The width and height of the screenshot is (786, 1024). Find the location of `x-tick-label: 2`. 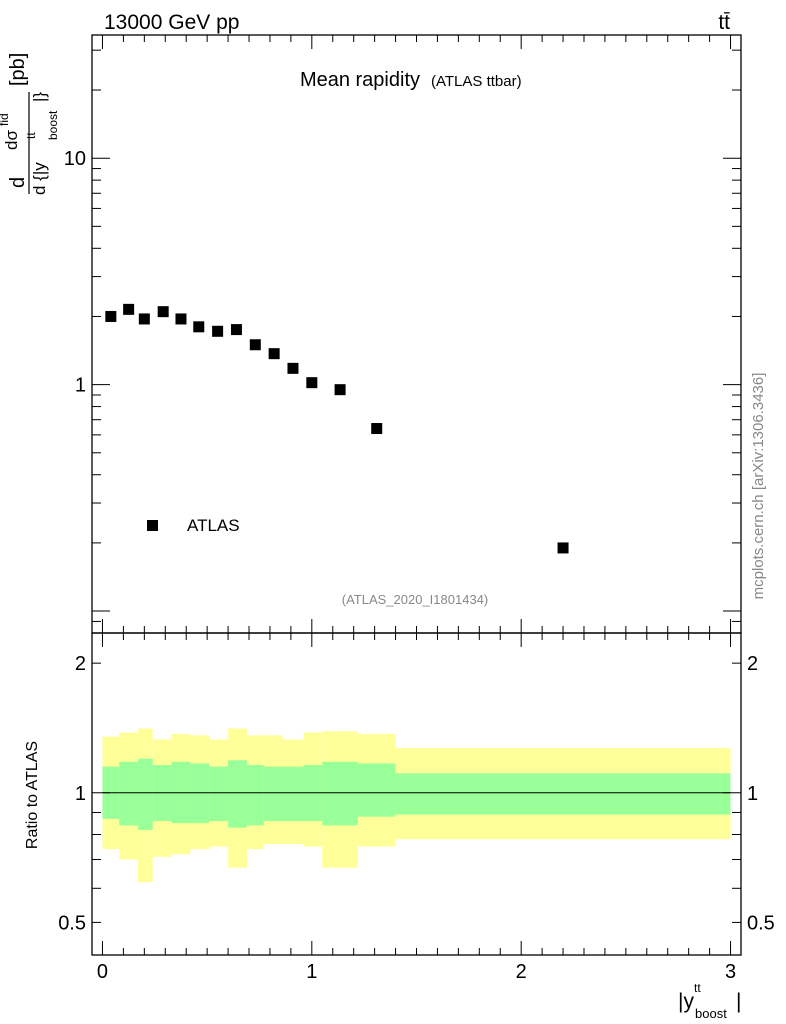

x-tick-label: 2 is located at coordinates (521, 972).